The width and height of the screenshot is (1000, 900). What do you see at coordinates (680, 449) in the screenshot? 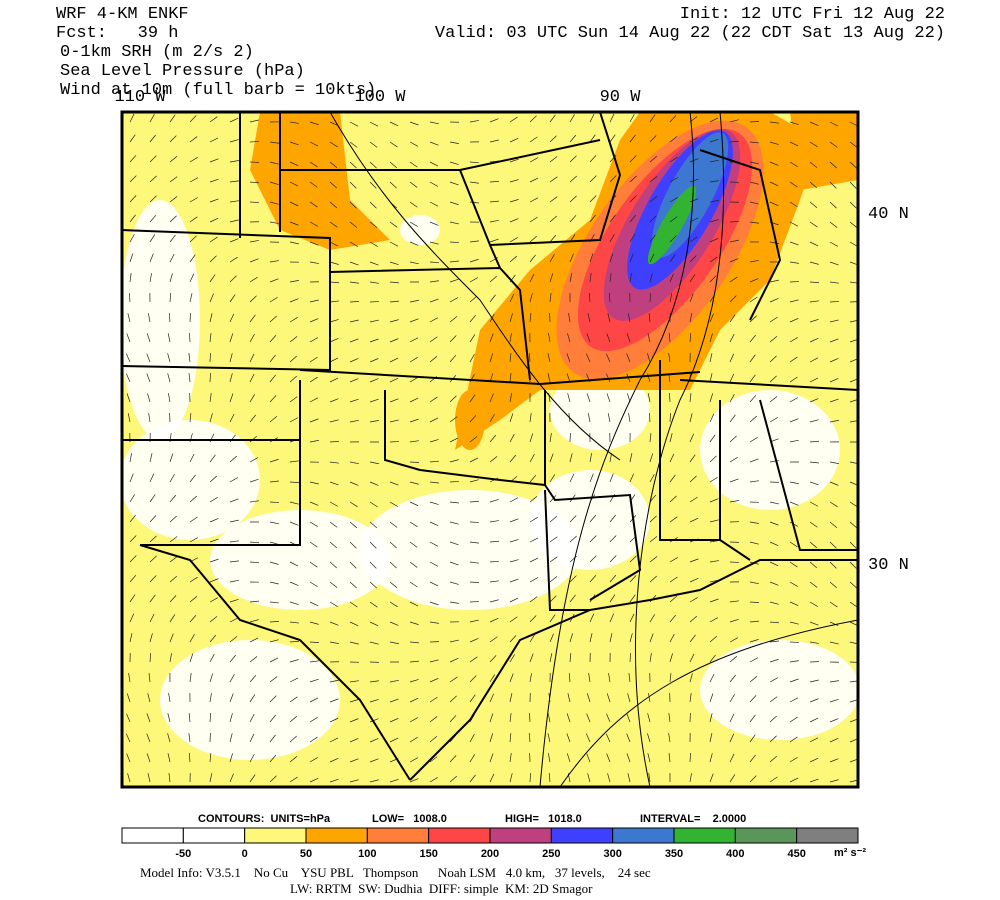
I see `isobar` at bounding box center [680, 449].